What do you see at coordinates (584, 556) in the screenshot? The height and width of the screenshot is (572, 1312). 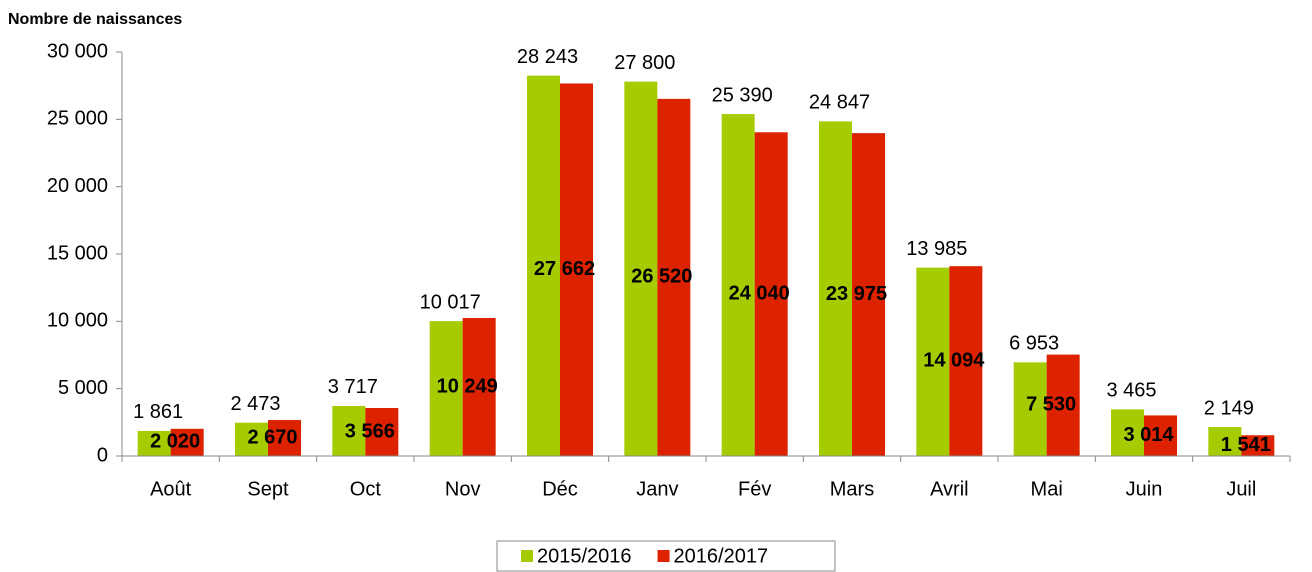 I see `legend-label: 2015/2016` at bounding box center [584, 556].